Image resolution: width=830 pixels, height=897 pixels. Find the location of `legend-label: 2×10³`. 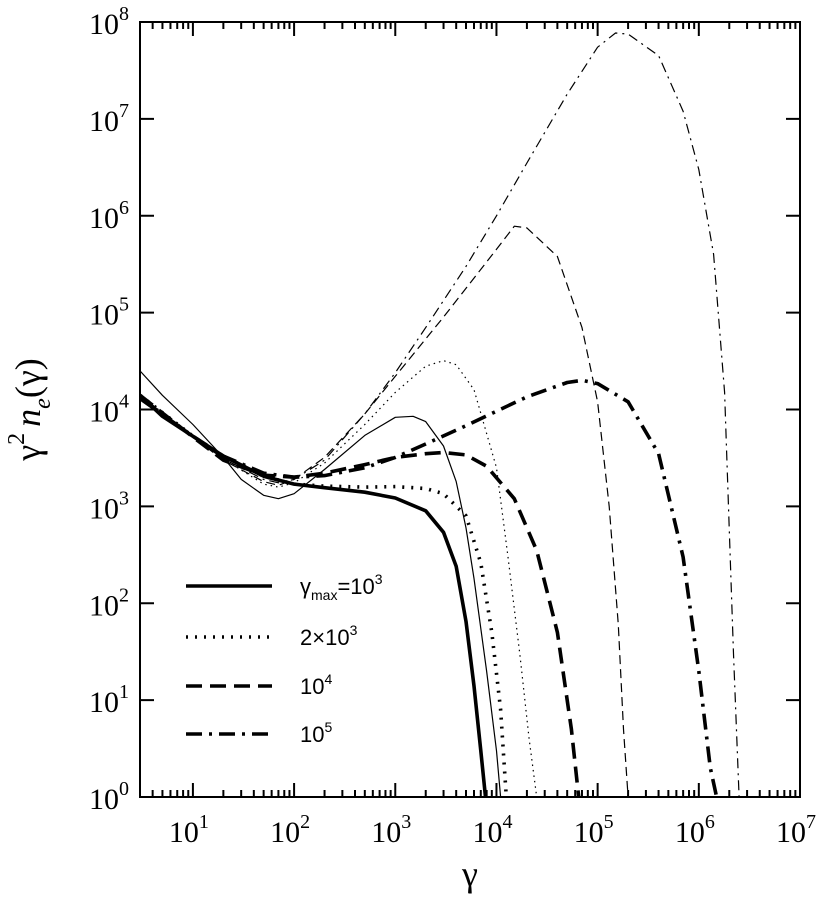

legend-label: 2×10³ is located at coordinates (329, 636).